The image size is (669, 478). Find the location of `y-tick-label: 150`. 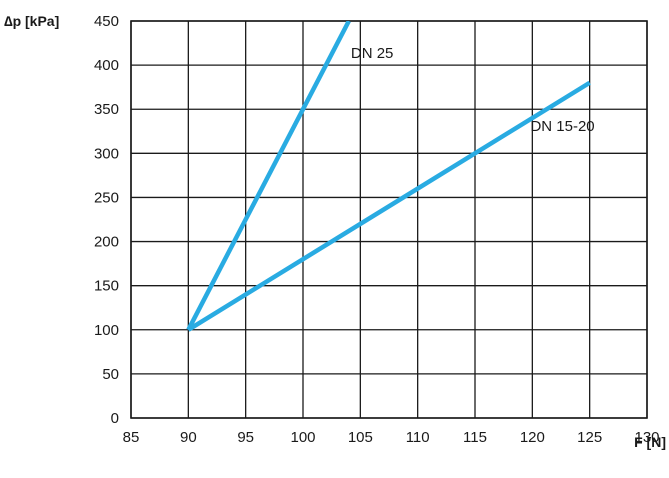

y-tick-label: 150 is located at coordinates (106, 286).